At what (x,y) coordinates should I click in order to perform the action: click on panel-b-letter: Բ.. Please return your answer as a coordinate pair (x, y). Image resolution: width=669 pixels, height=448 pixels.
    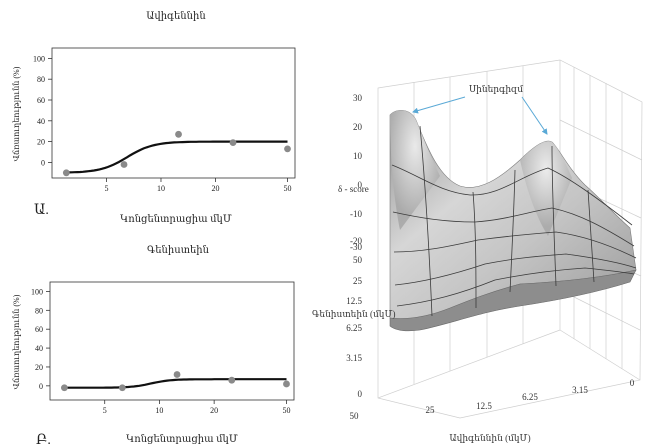
    Looking at the image, I should click on (43, 440).